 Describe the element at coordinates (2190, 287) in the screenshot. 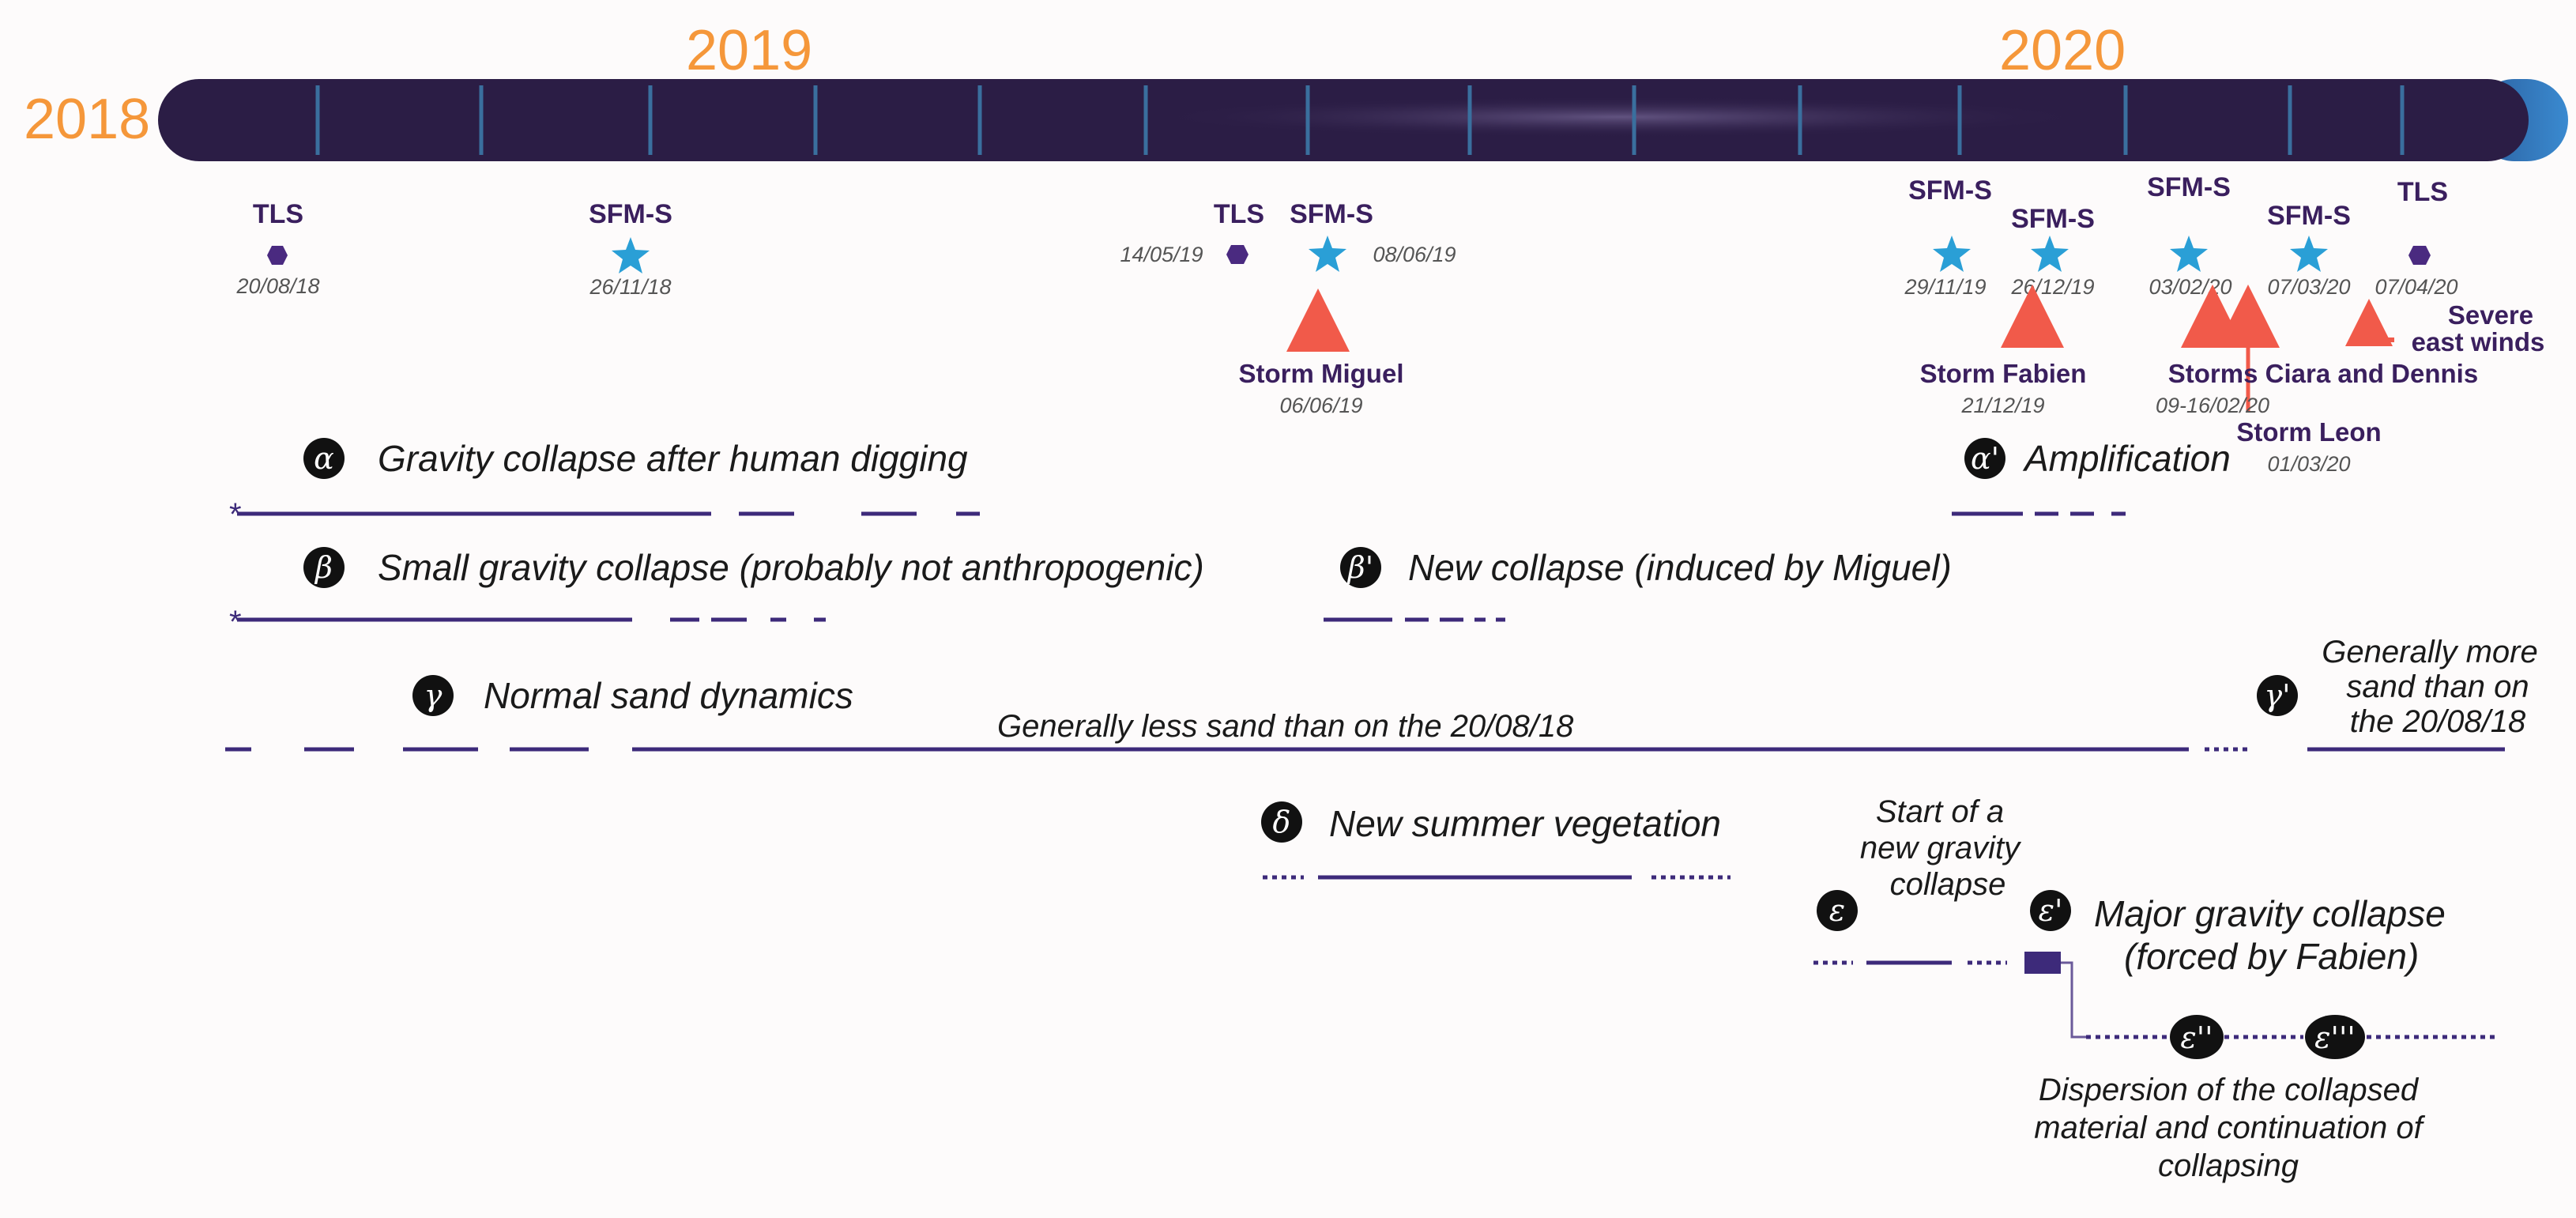

I see `survey-date: 03/02/20` at that location.